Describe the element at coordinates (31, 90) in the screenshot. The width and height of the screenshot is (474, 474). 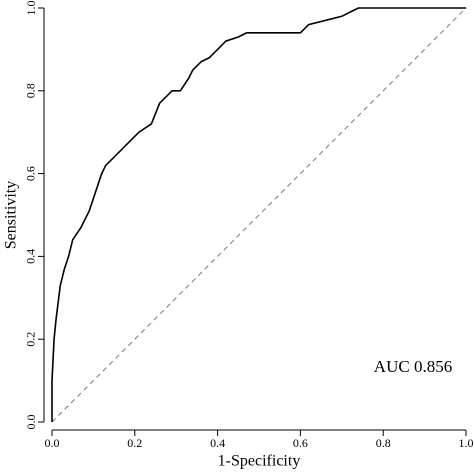
I see `y-tick-label: 0.8` at that location.